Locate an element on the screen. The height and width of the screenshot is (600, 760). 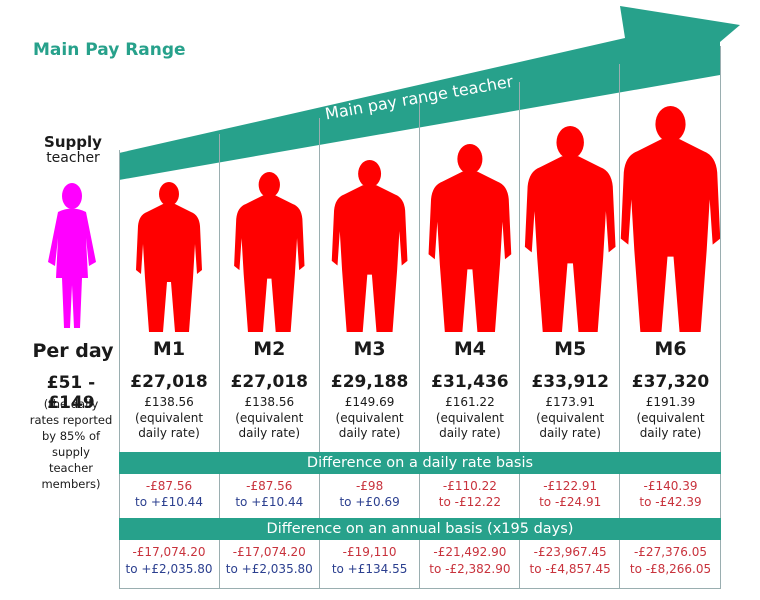
annual-difference-high: to -£2,382.90 is located at coordinates (470, 569).